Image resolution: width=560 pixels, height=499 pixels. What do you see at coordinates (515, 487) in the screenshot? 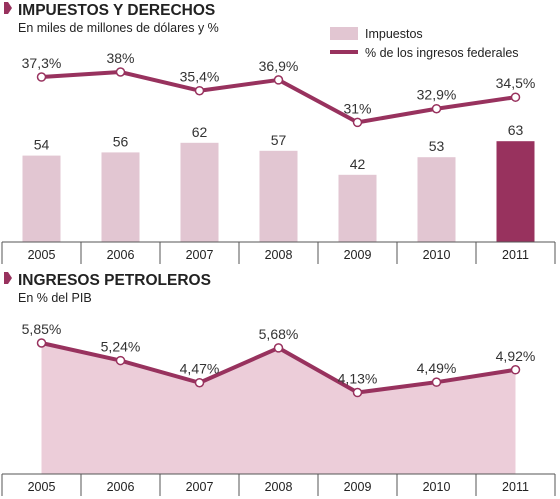
I see `oil-x-tick-label-2011: 2011` at bounding box center [515, 487].